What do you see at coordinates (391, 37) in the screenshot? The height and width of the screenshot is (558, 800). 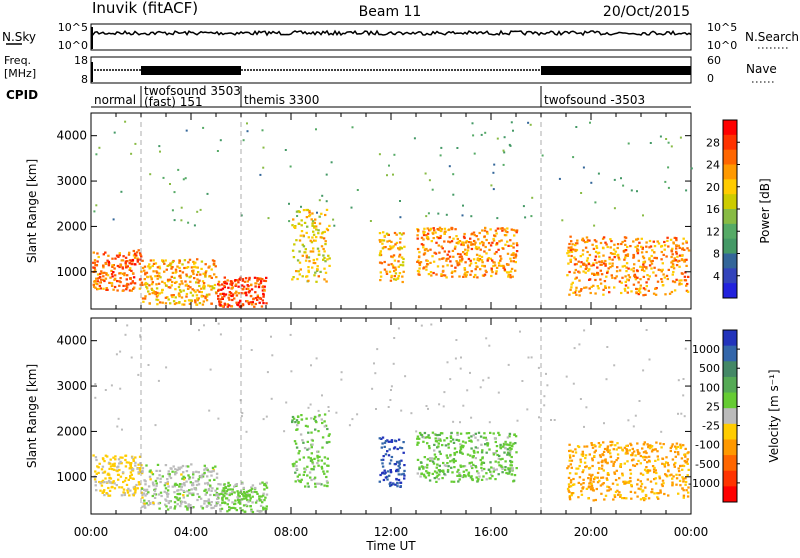 I see `nsky-frame` at bounding box center [391, 37].